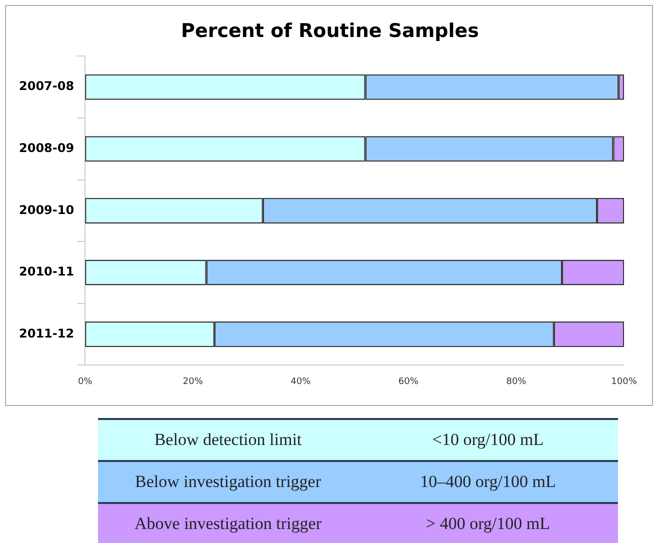 This screenshot has width=656, height=543. What do you see at coordinates (488, 440) in the screenshot?
I see `text: <10 org/100 mL` at bounding box center [488, 440].